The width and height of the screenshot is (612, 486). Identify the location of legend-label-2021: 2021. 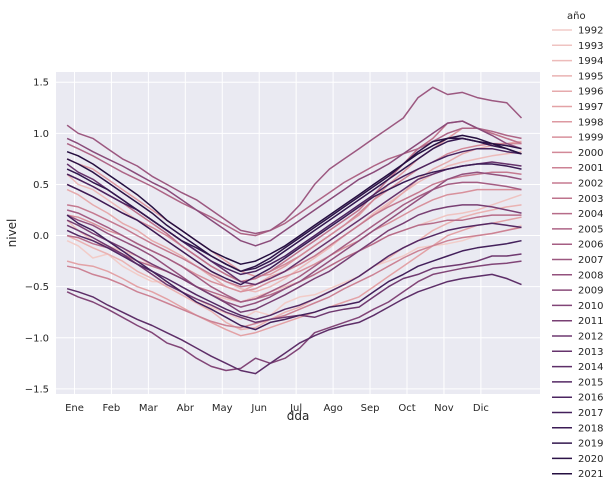
(590, 474).